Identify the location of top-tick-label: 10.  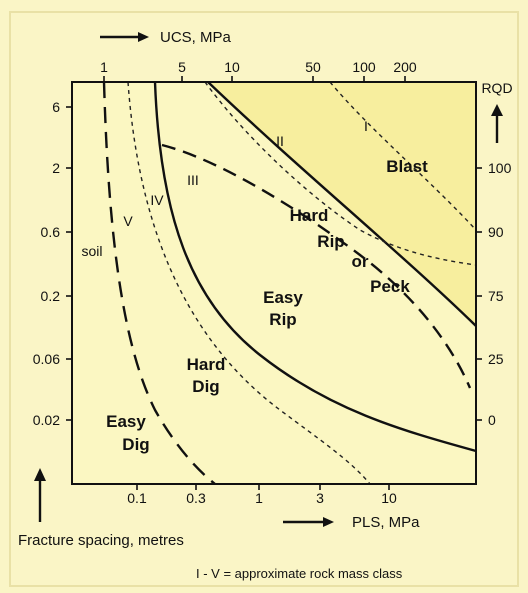
(232, 67).